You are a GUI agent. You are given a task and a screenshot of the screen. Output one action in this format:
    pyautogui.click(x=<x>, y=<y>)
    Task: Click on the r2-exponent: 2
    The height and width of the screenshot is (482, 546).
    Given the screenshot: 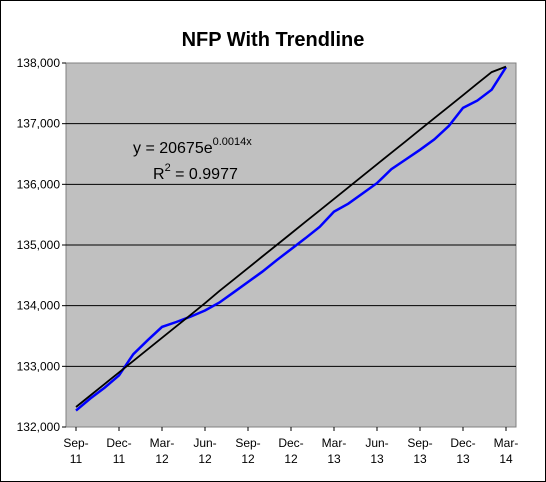 What is the action you would take?
    pyautogui.click(x=168, y=168)
    